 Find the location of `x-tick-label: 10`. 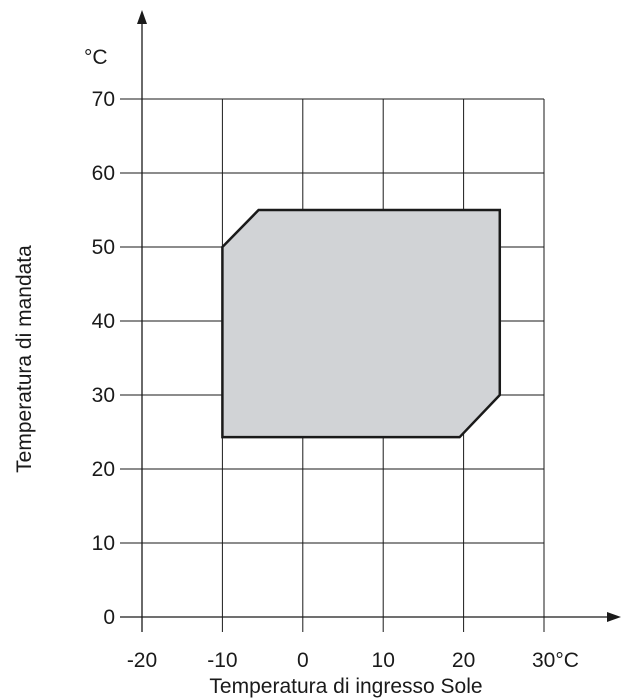

x-tick-label: 10 is located at coordinates (383, 660).